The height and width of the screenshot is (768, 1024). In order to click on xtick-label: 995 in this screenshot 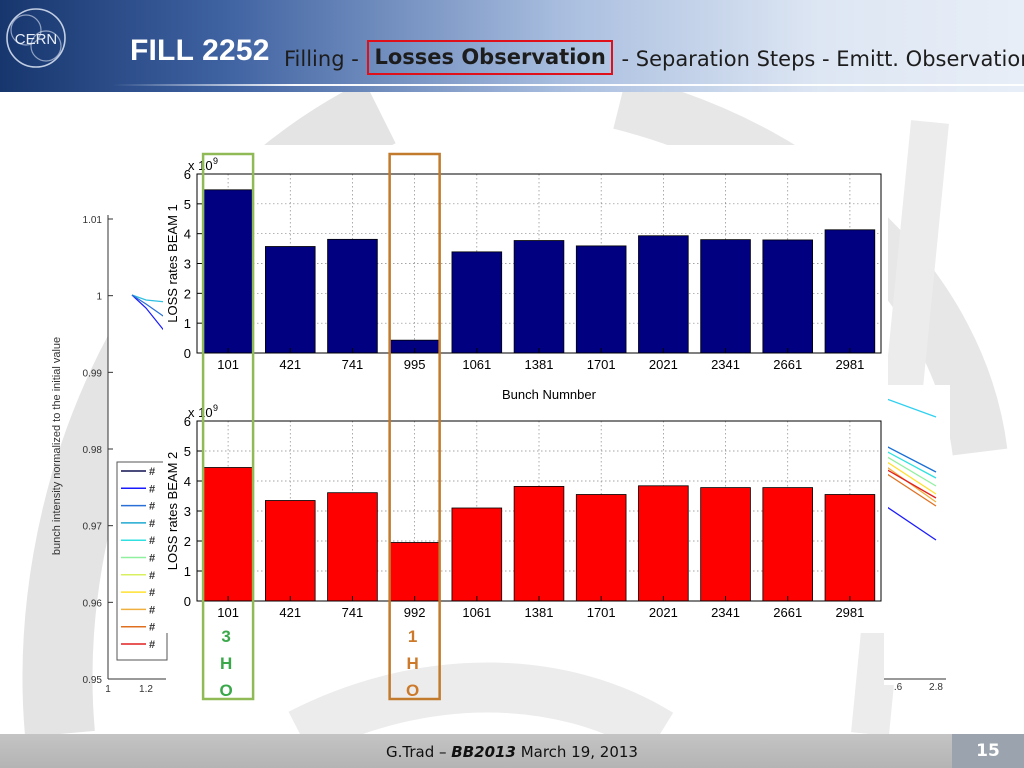, I will do `click(415, 364)`.